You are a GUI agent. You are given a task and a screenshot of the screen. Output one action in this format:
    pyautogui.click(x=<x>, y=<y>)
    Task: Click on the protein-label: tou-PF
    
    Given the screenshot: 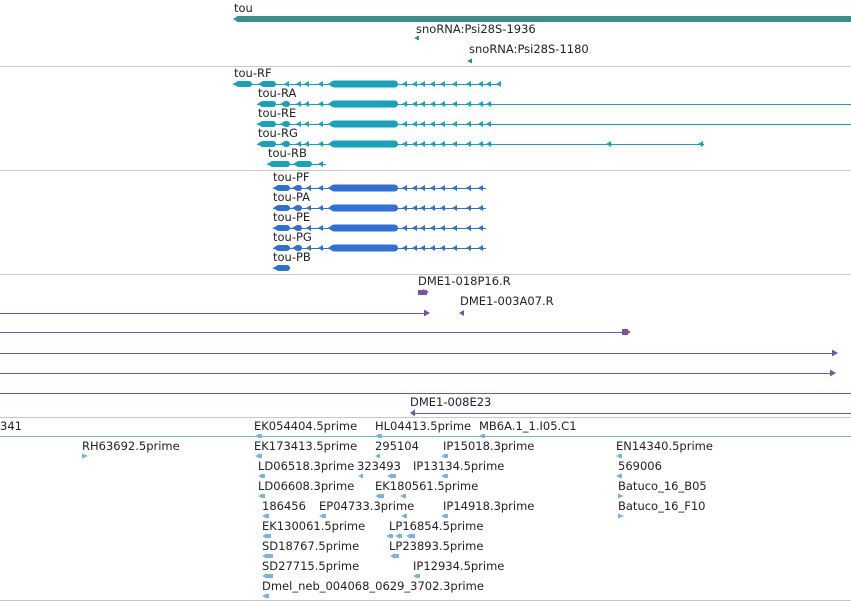 What is the action you would take?
    pyautogui.click(x=291, y=177)
    